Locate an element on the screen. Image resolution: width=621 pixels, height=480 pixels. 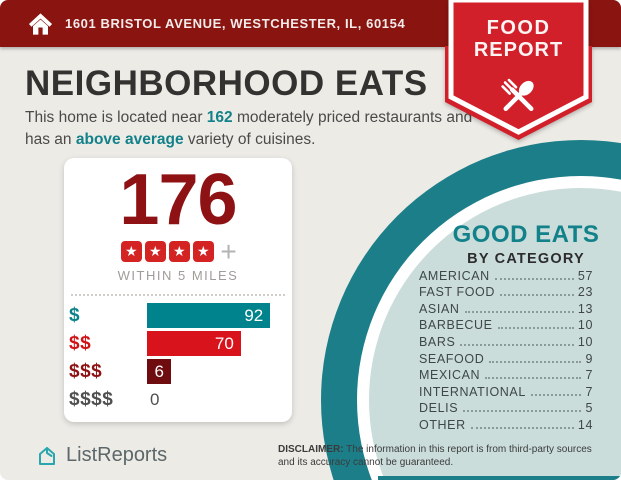
price-level-bar-chart: $92 $$ 70 $$$ 6 $$$$ 0 is located at coordinates (178, 357).